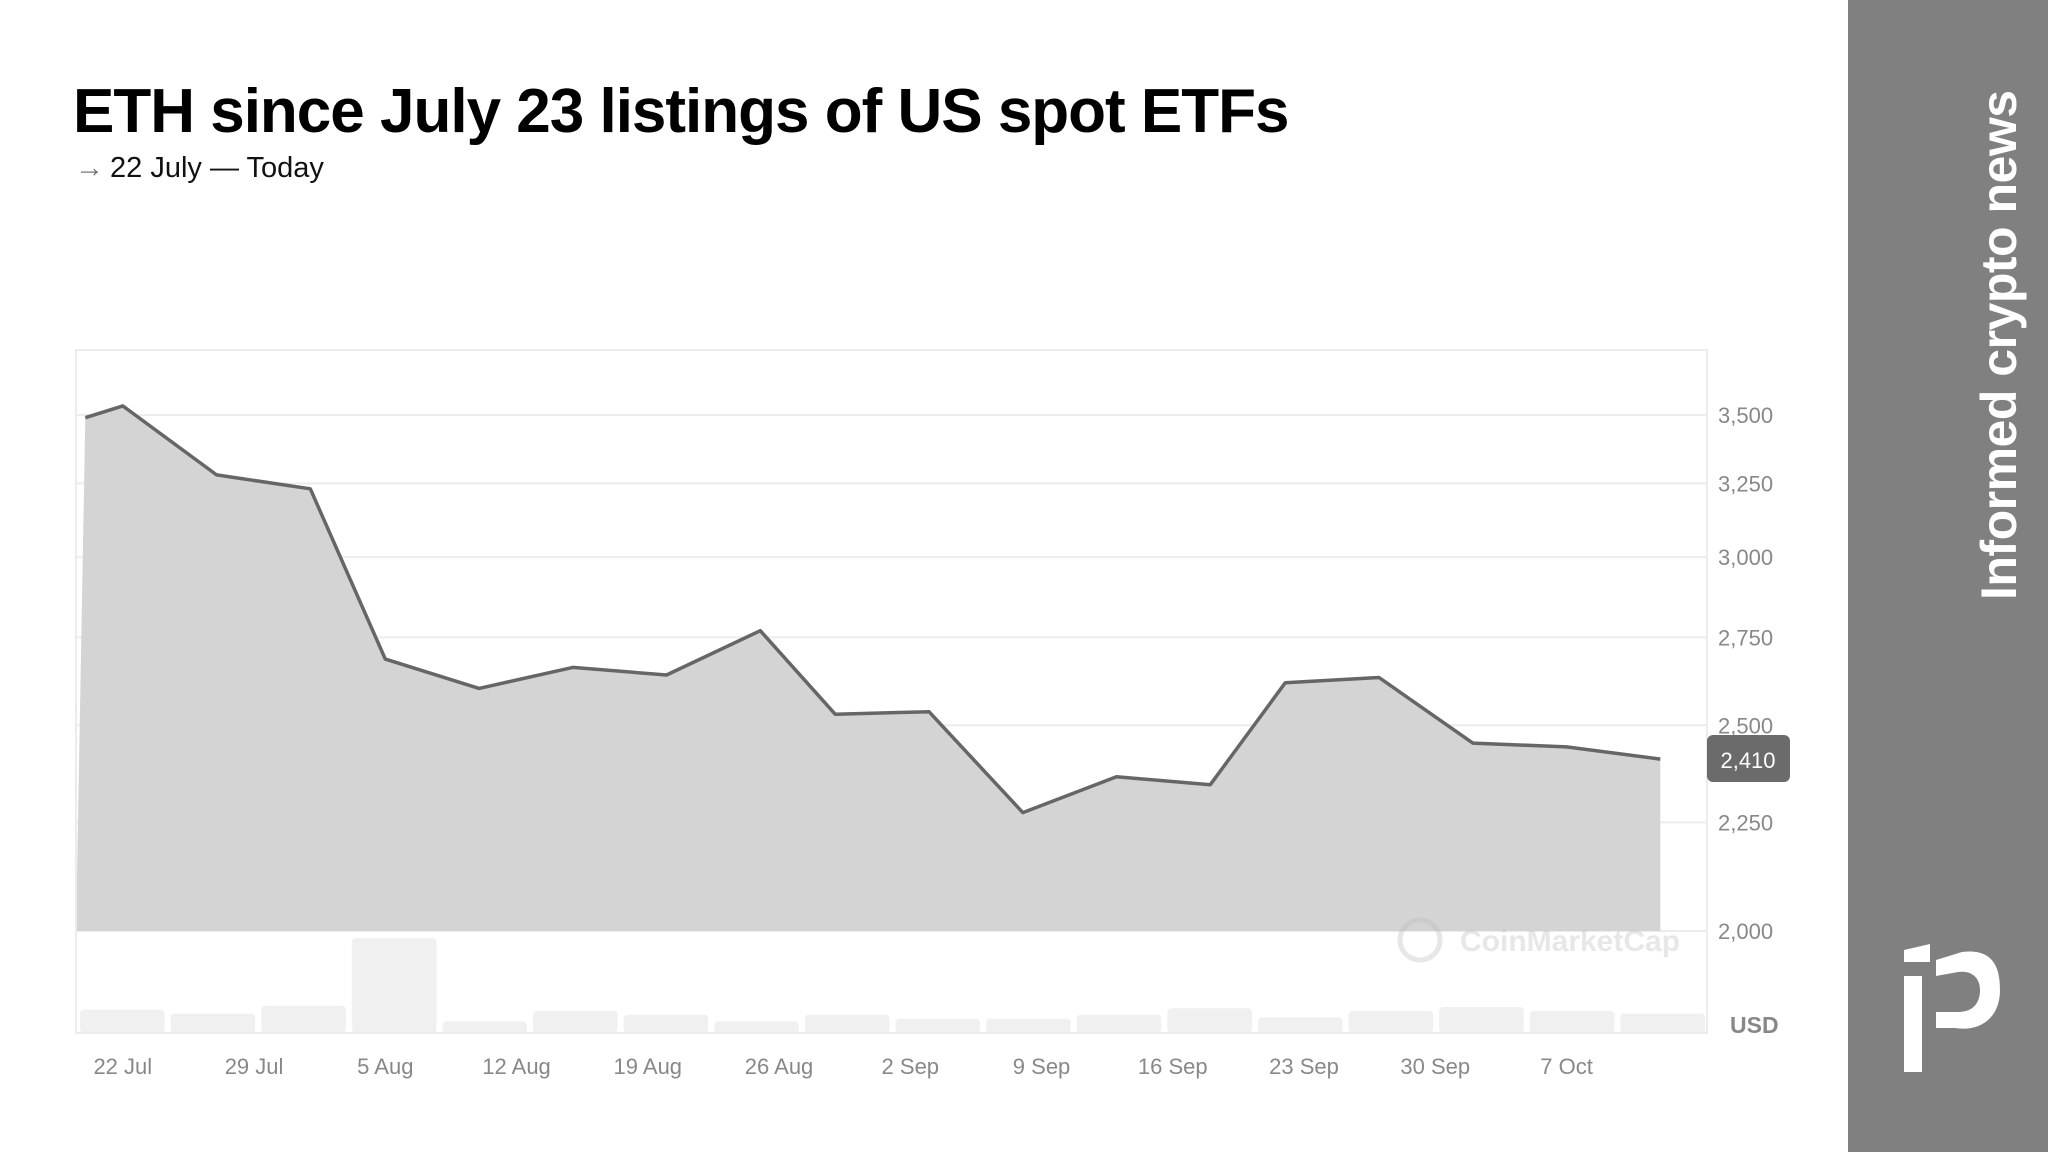 This screenshot has width=2048, height=1152. Describe the element at coordinates (1745, 557) in the screenshot. I see `y-tick-label: 3,000` at that location.